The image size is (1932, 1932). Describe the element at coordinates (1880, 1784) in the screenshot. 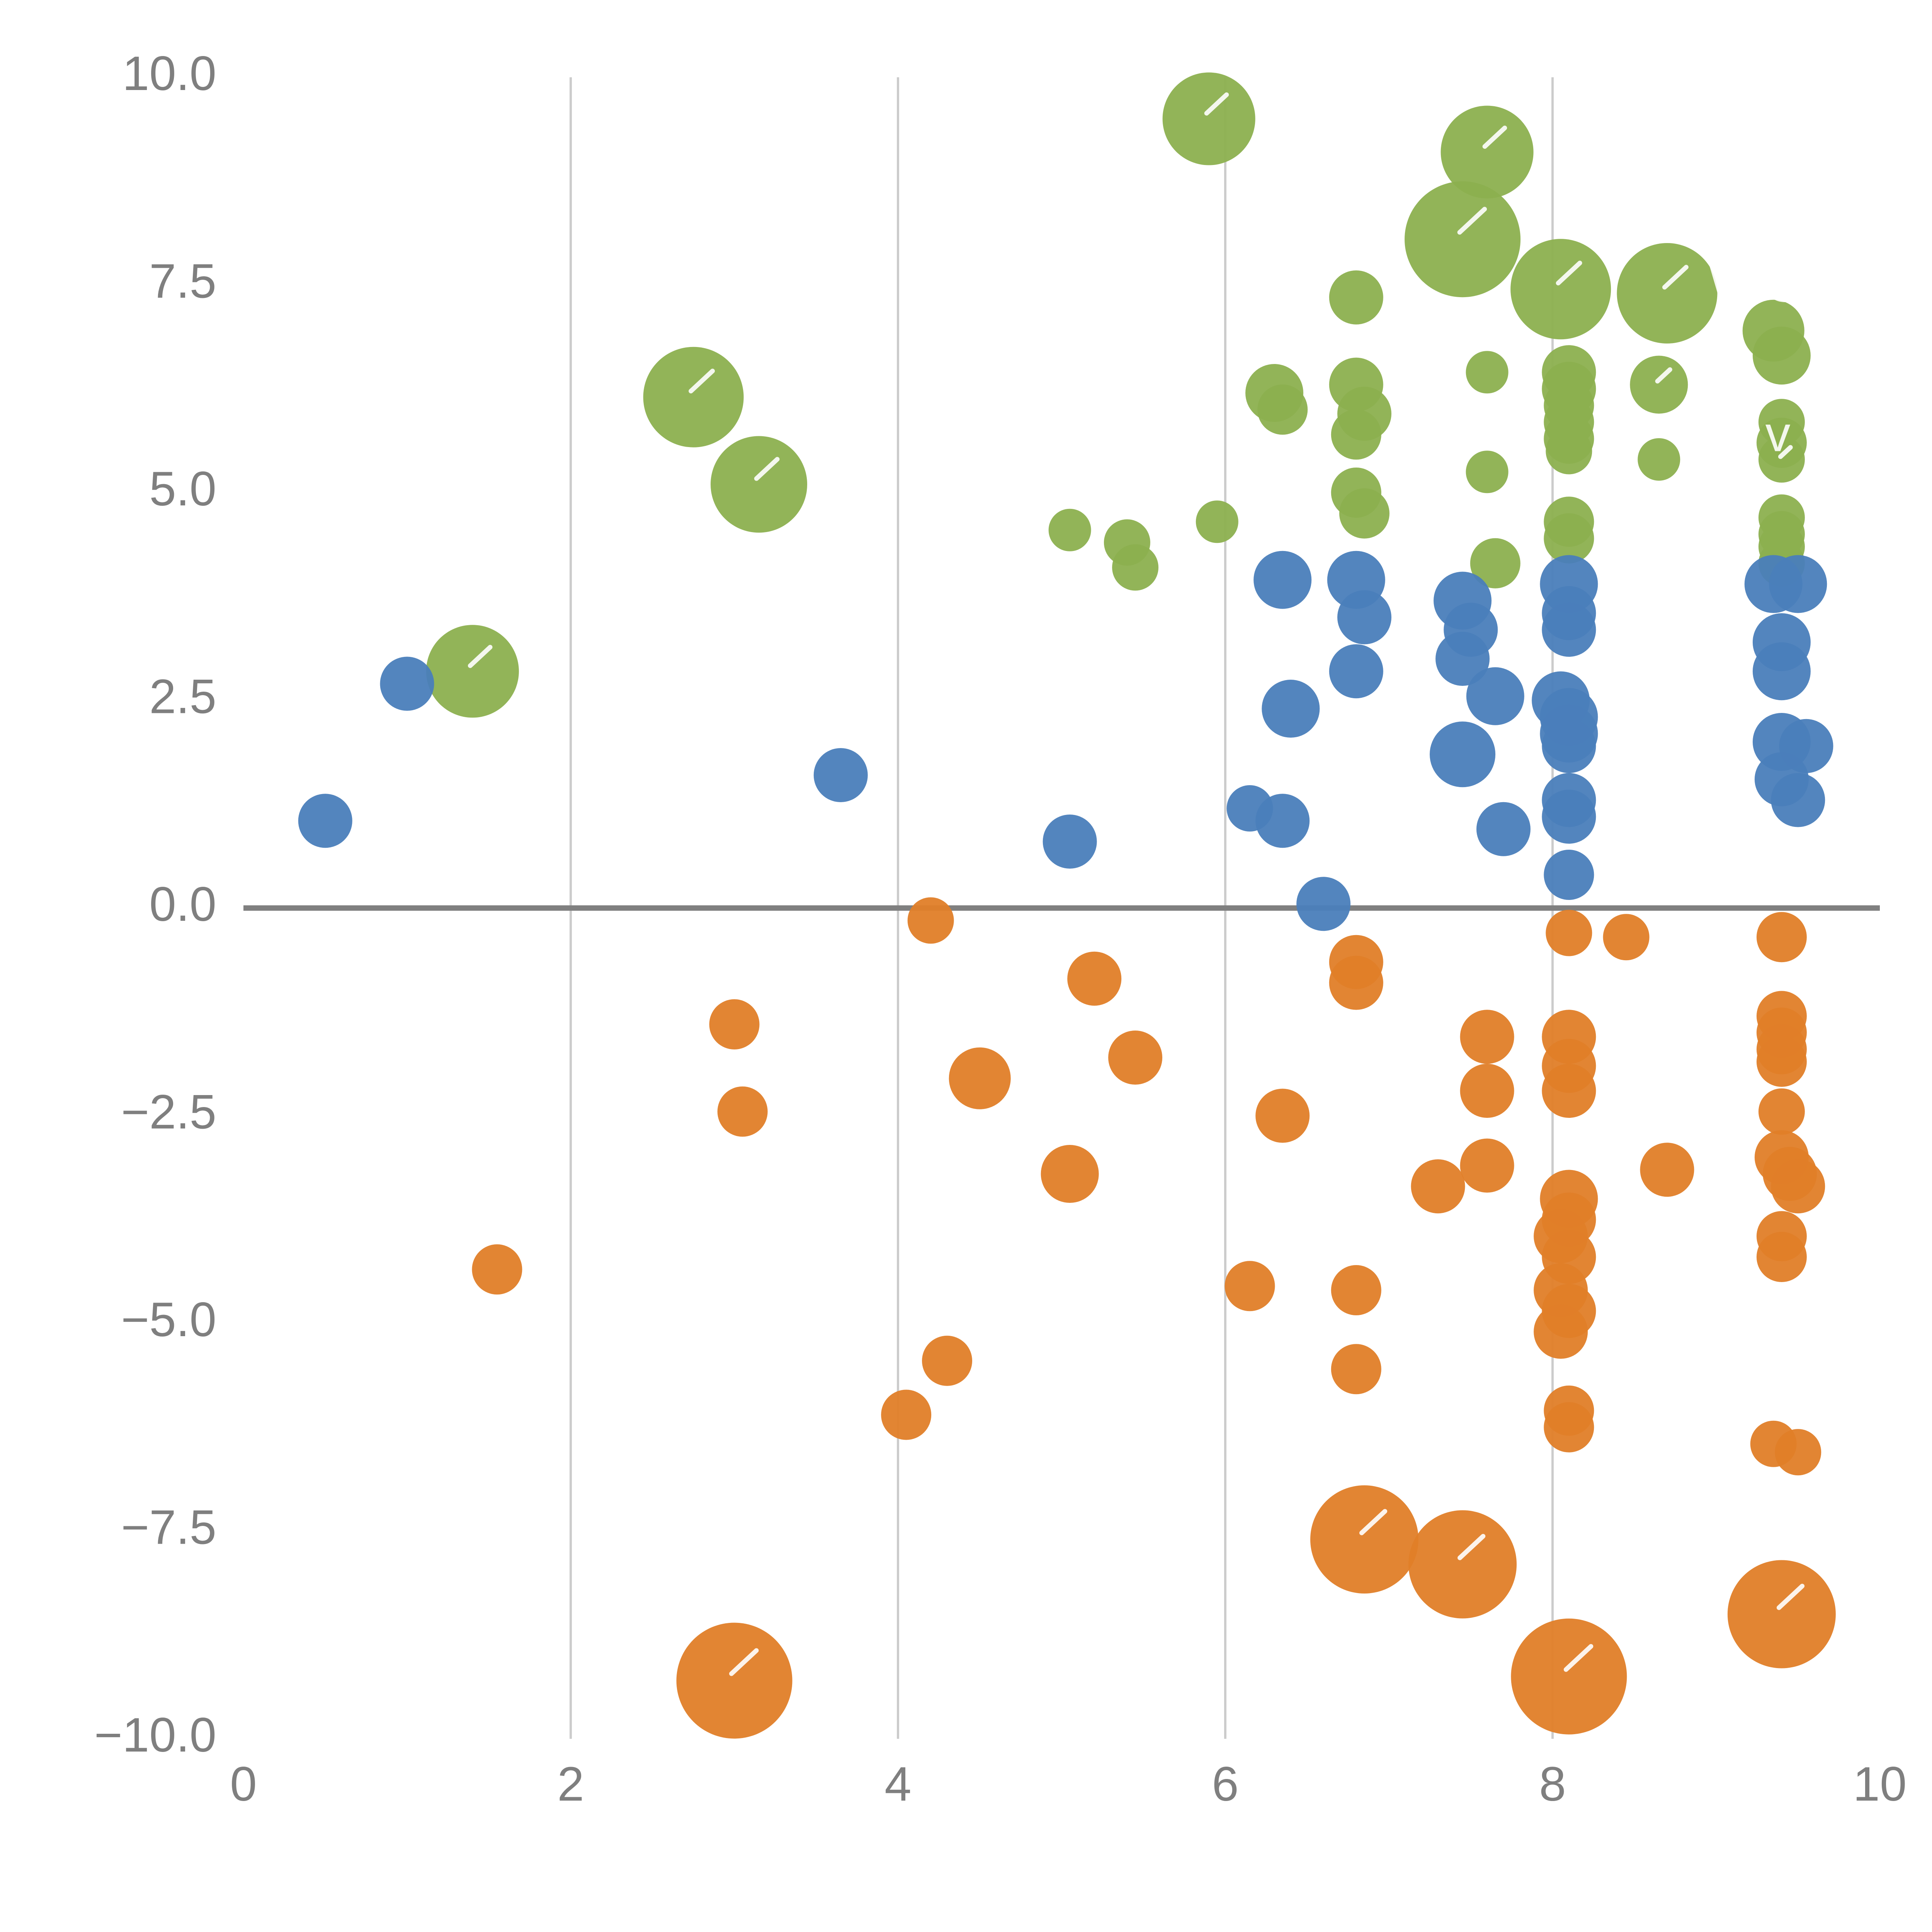

I see `x-tick-label: 10` at that location.